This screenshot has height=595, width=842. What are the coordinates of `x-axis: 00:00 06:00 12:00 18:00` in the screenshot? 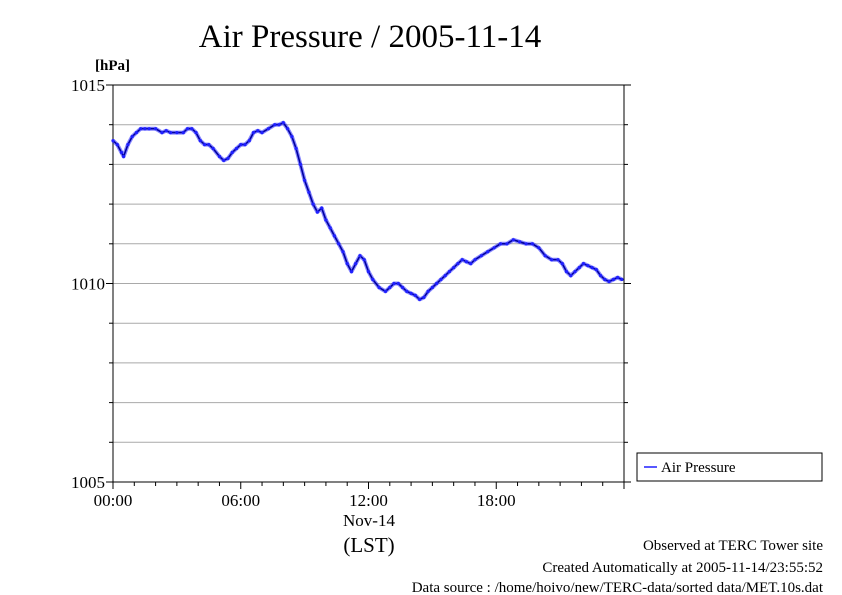 It's located at (359, 496).